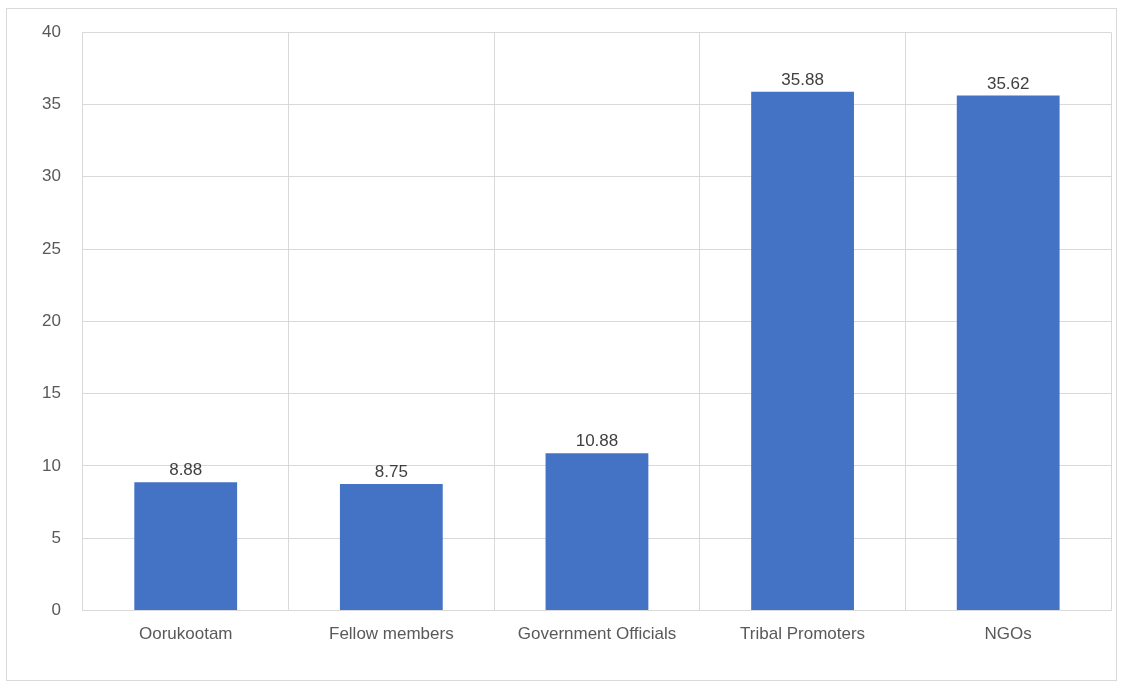 The width and height of the screenshot is (1123, 687). What do you see at coordinates (51, 248) in the screenshot?
I see `y-tick-label: 25` at bounding box center [51, 248].